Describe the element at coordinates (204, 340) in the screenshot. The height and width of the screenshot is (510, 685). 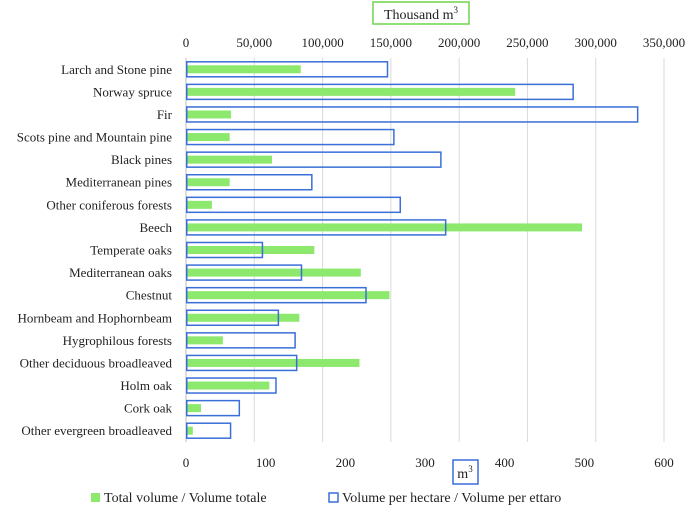
I see `bar-total-volume-hygrophilous-forests` at that location.